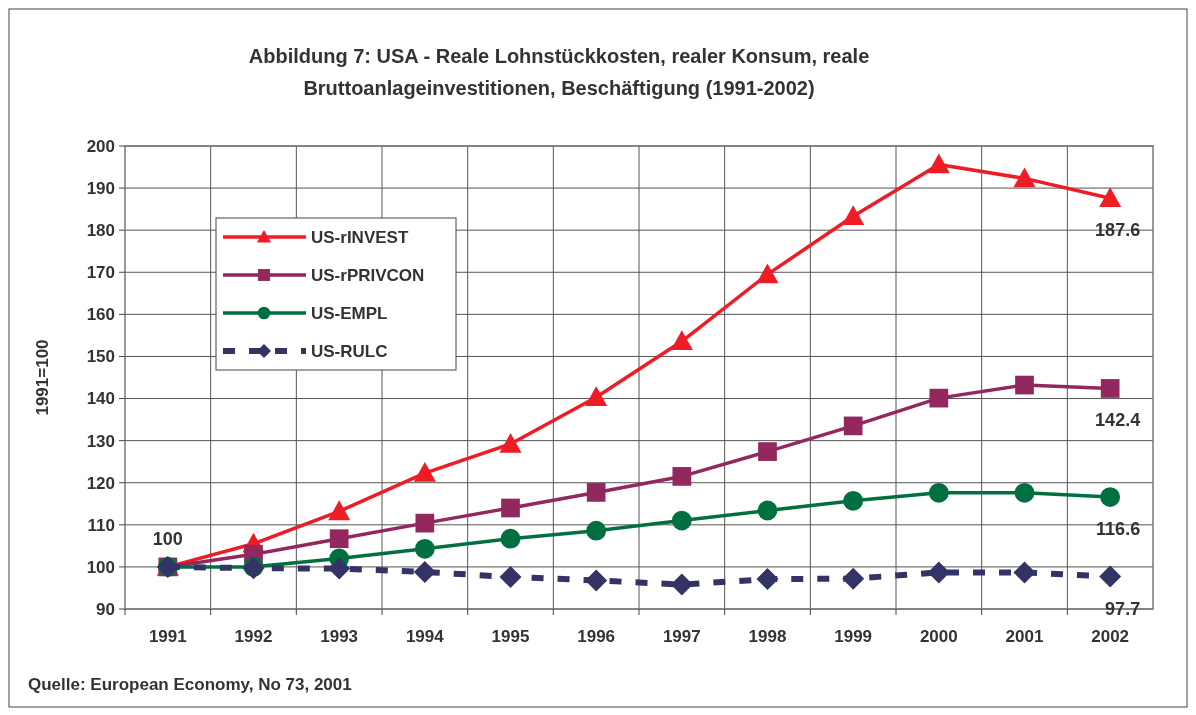  What do you see at coordinates (253, 636) in the screenshot?
I see `x-tick-label: 1992` at bounding box center [253, 636].